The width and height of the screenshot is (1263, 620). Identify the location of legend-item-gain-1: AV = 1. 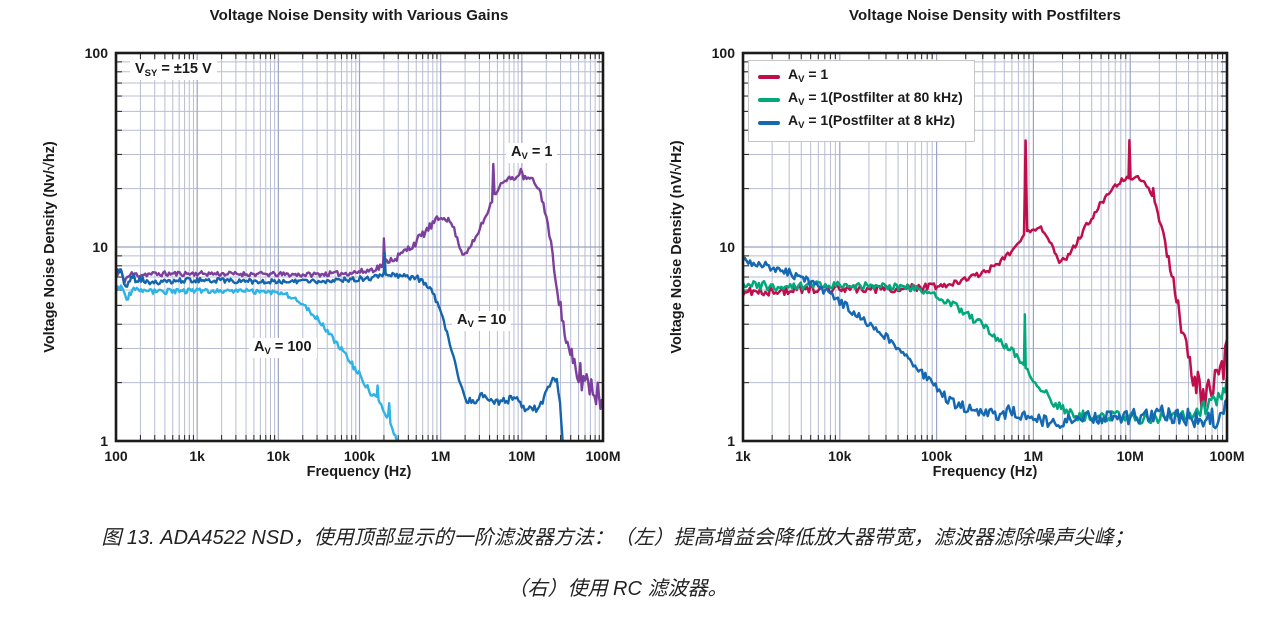
(860, 77).